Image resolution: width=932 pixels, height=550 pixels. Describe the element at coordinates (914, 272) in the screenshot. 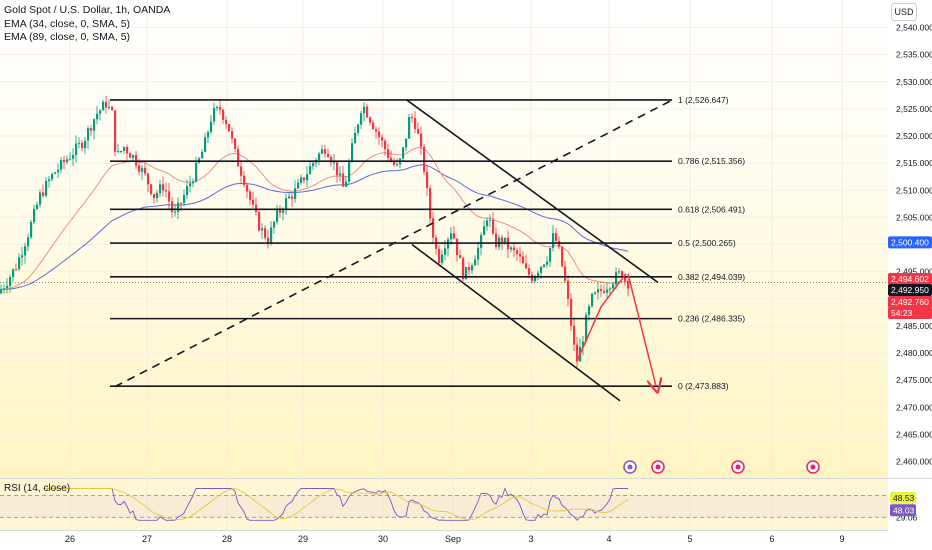

I see `y-tick-label: 2,495.000` at that location.